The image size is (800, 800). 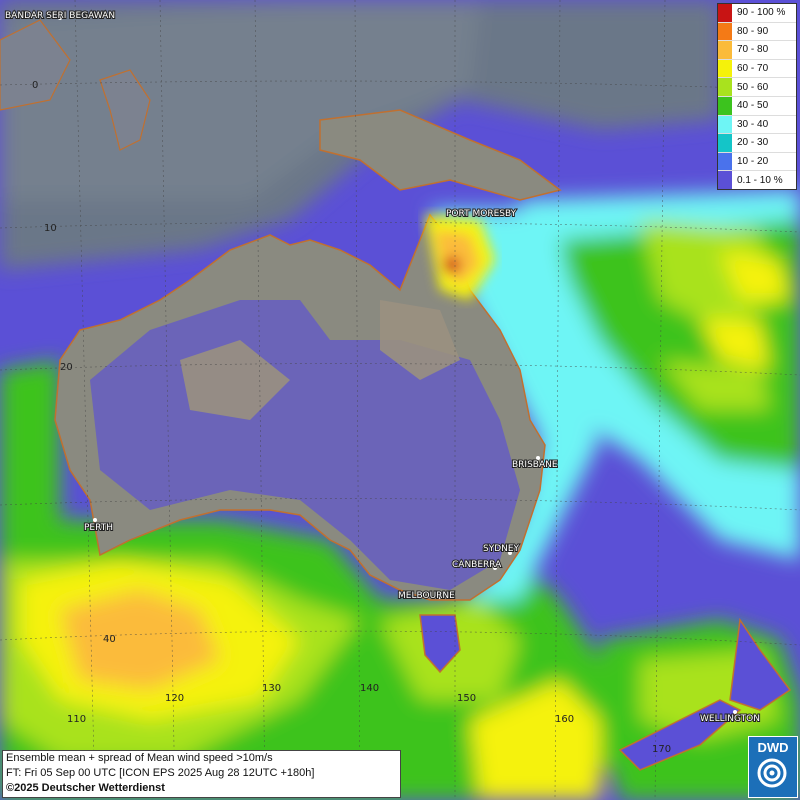 I want to click on legend-item: 0.1 - 10 %, so click(x=757, y=180).